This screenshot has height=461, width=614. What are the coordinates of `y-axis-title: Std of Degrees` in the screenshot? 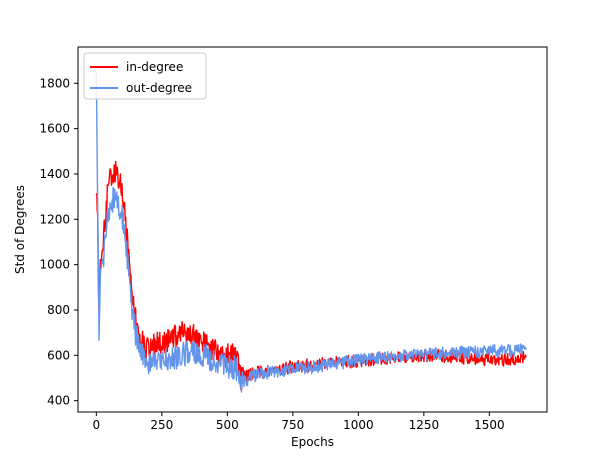 It's located at (20, 229).